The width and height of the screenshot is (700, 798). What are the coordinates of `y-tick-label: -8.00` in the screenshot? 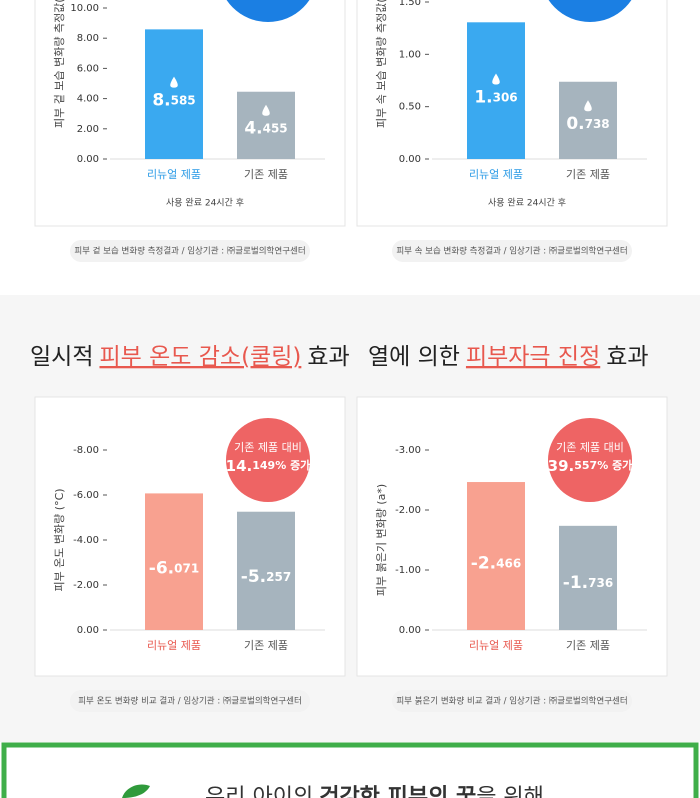 It's located at (86, 450).